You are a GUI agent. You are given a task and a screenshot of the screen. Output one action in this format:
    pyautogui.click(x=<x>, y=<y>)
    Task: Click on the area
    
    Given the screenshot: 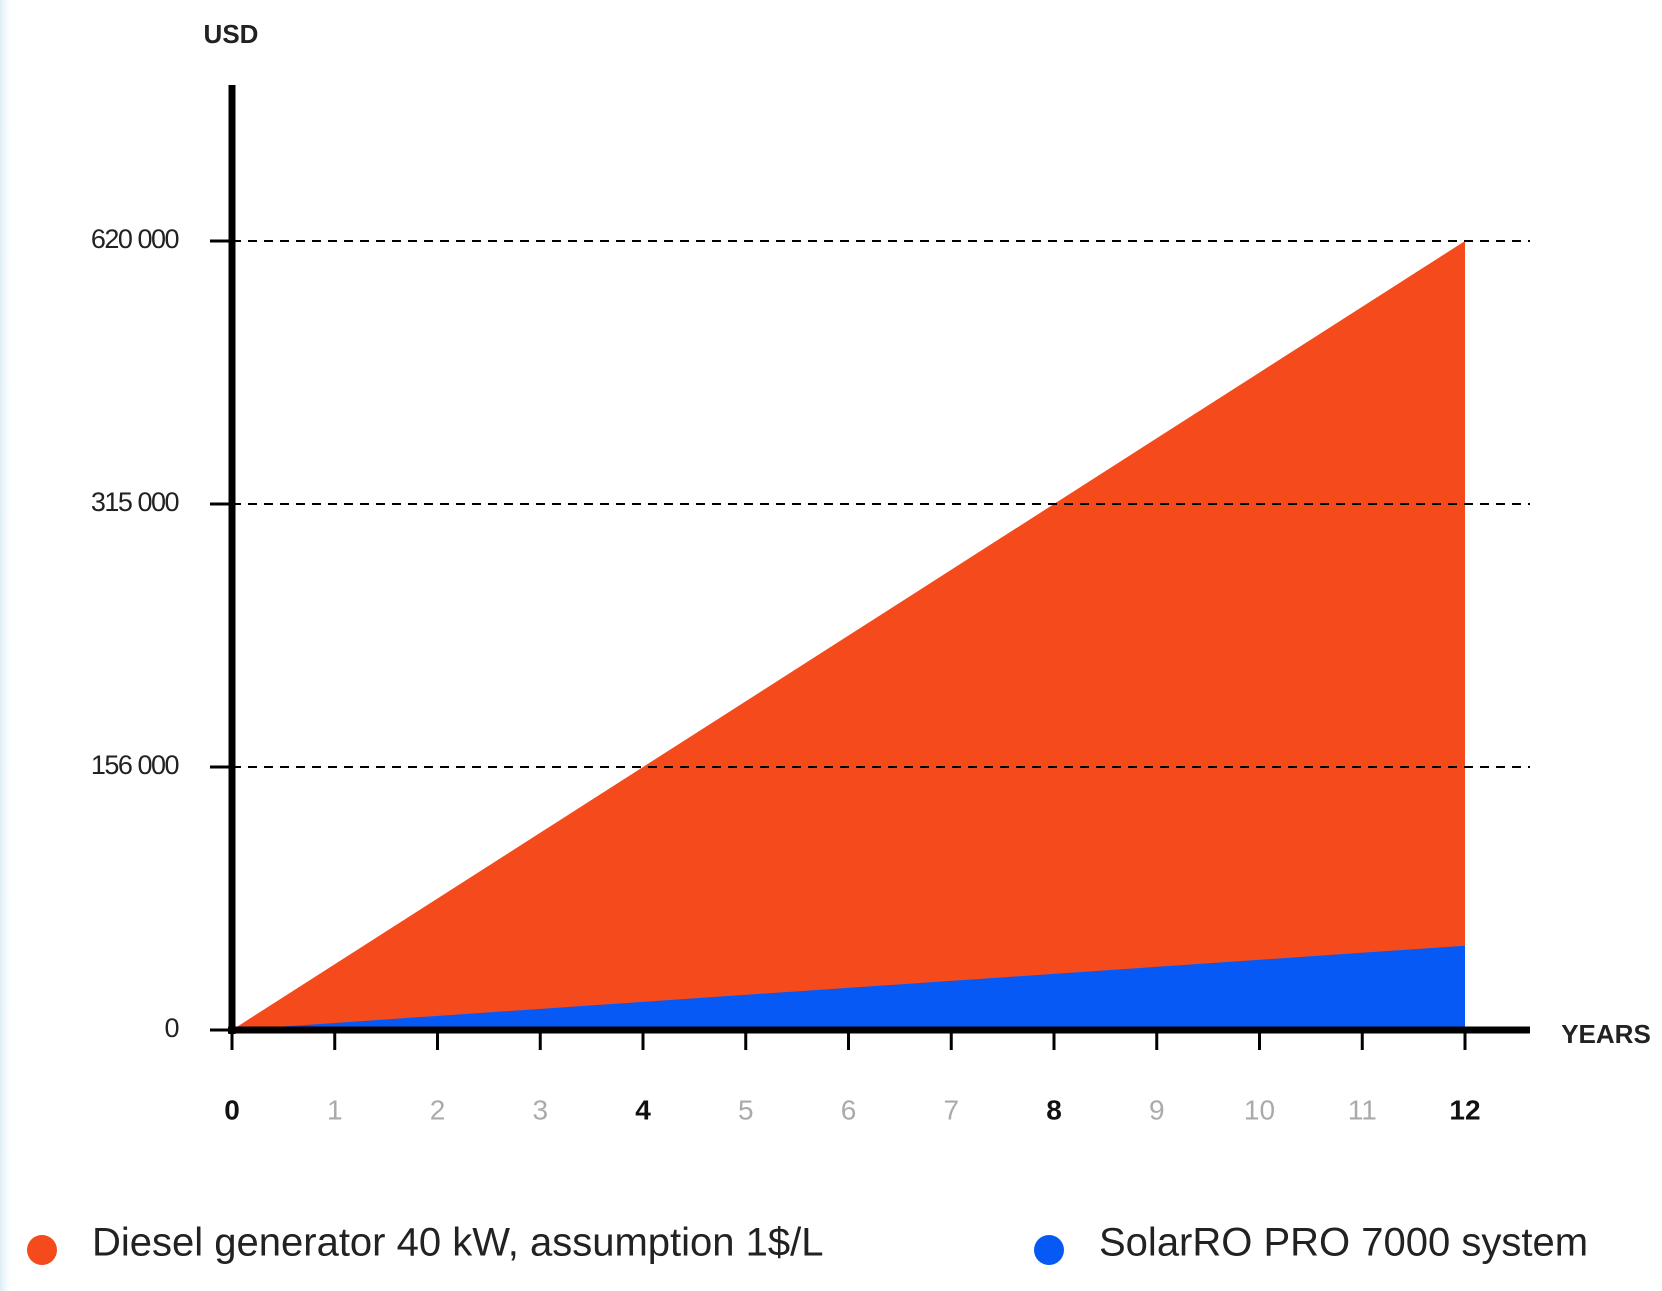 What is the action you would take?
    pyautogui.click(x=848, y=987)
    